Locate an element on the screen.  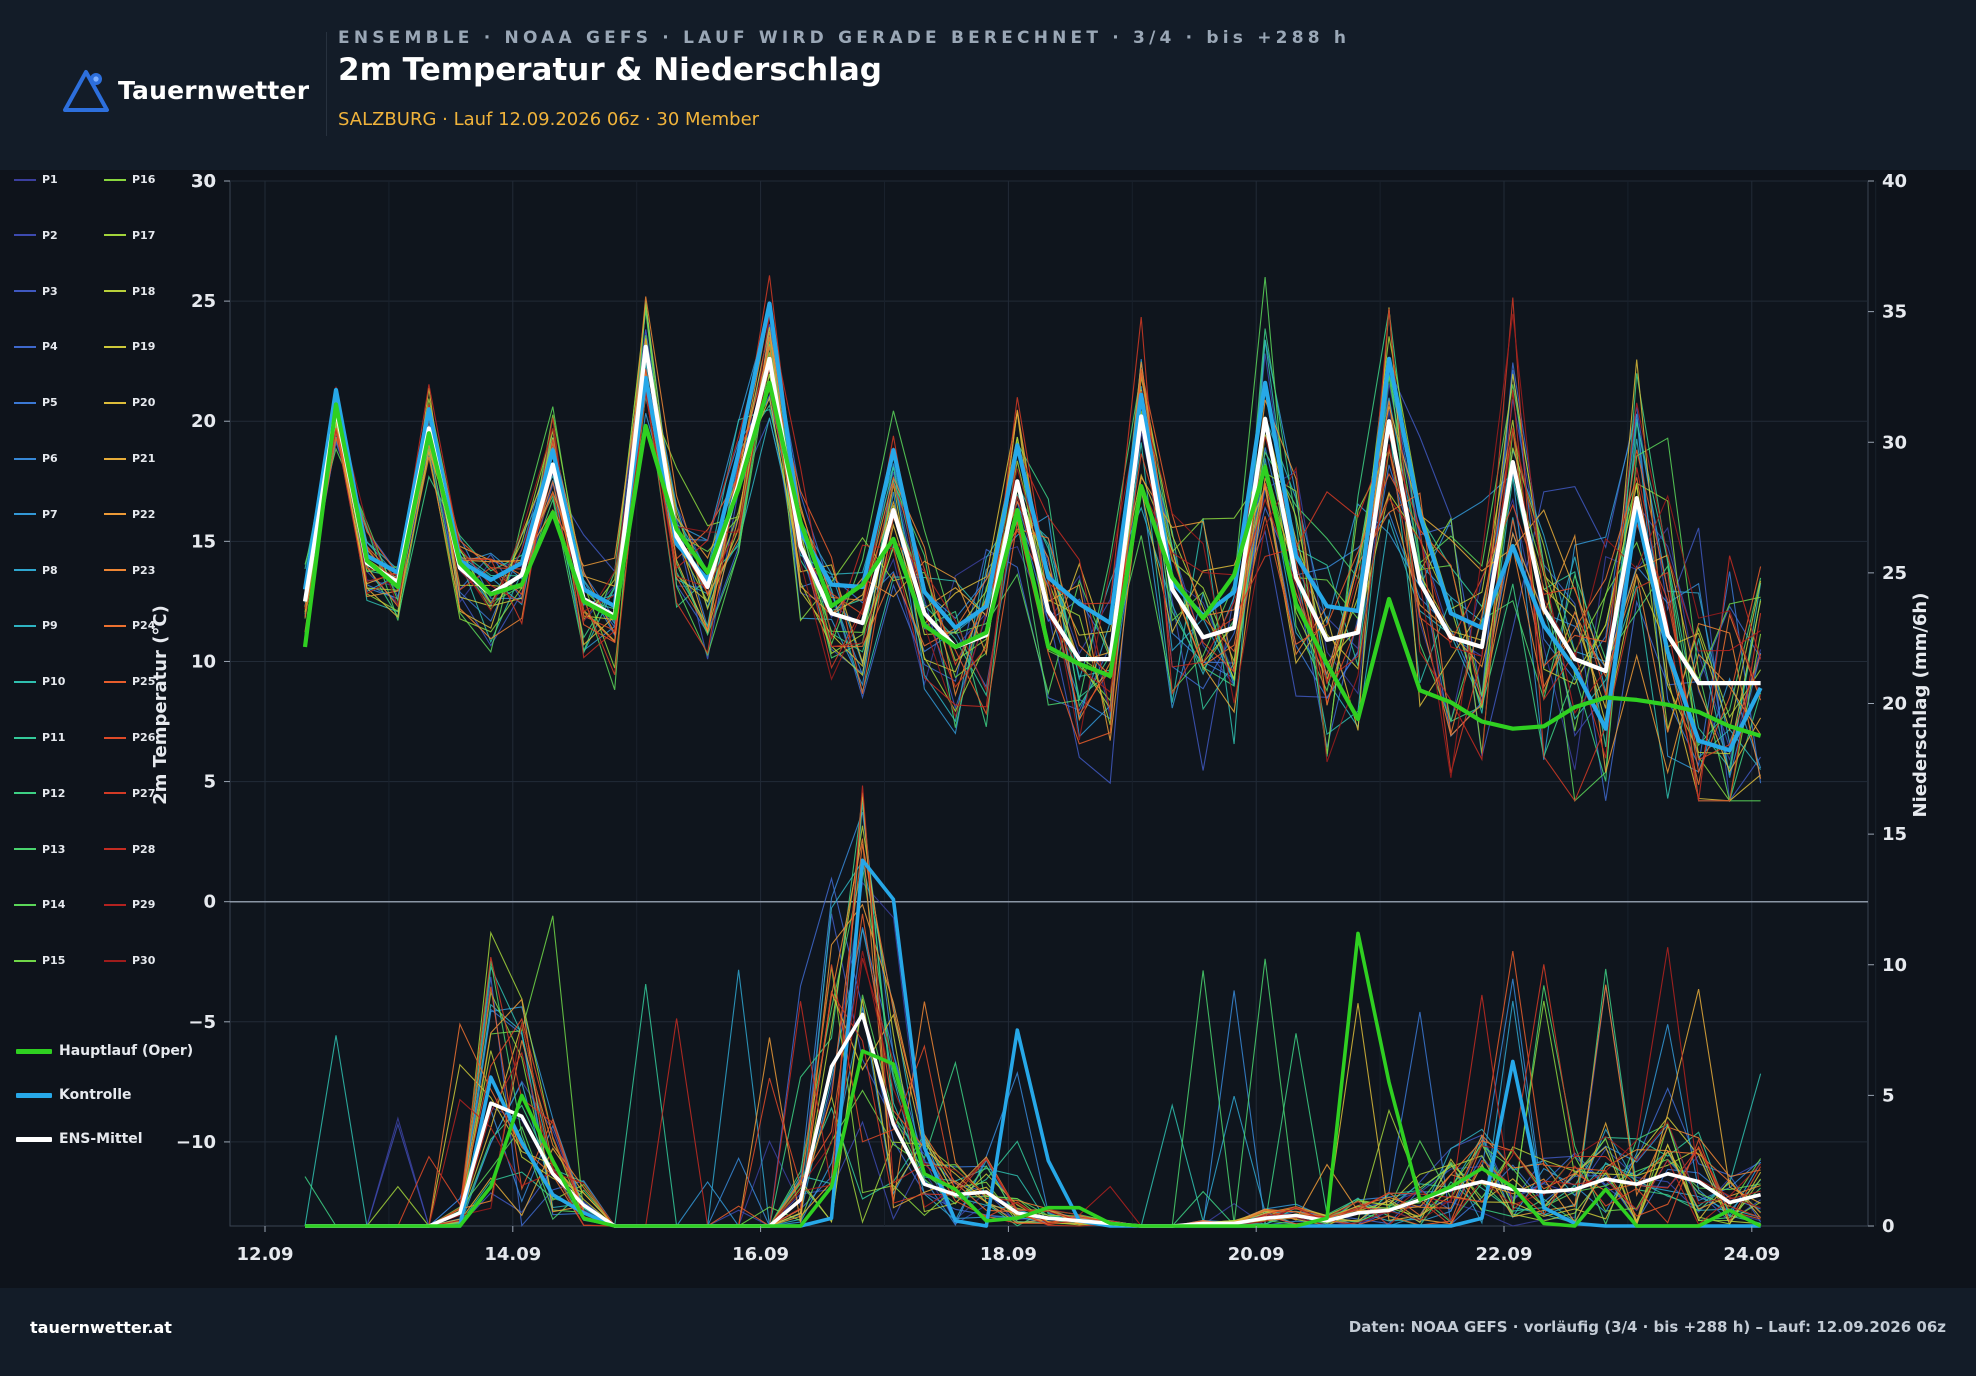
legend-item-p11: P11 is located at coordinates (39, 737).